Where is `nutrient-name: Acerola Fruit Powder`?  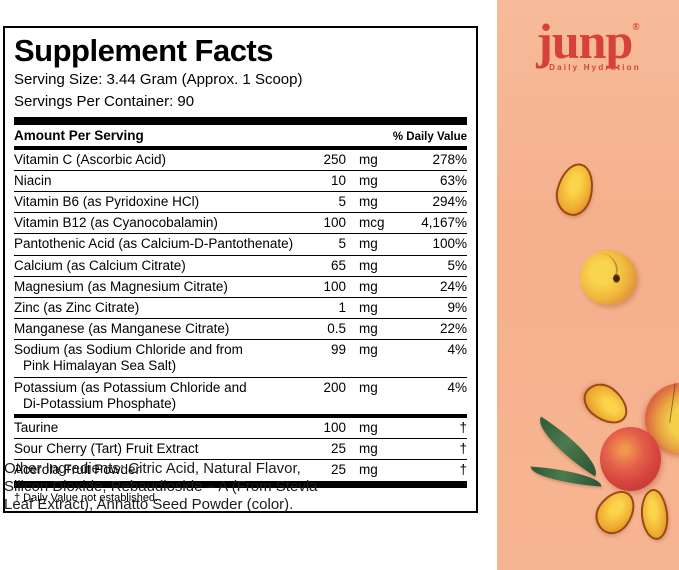 nutrient-name: Acerola Fruit Powder is located at coordinates (77, 470).